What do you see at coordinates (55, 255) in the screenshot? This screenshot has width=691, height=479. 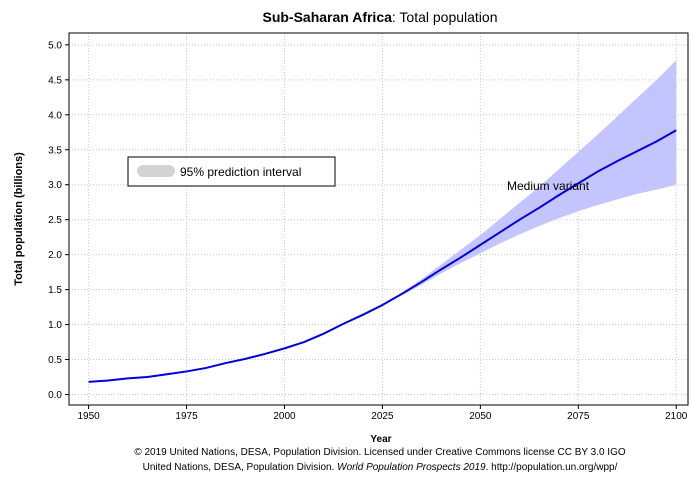 I see `y-tick-label: 2.0` at bounding box center [55, 255].